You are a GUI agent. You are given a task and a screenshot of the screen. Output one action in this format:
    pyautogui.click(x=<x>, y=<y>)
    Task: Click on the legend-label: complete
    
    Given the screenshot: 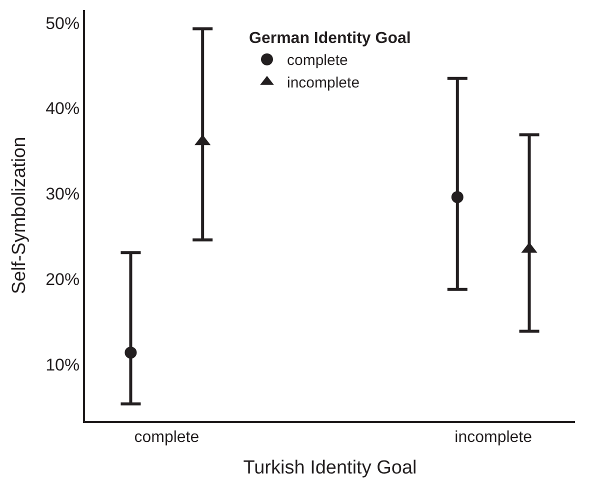 What is the action you would take?
    pyautogui.click(x=317, y=61)
    